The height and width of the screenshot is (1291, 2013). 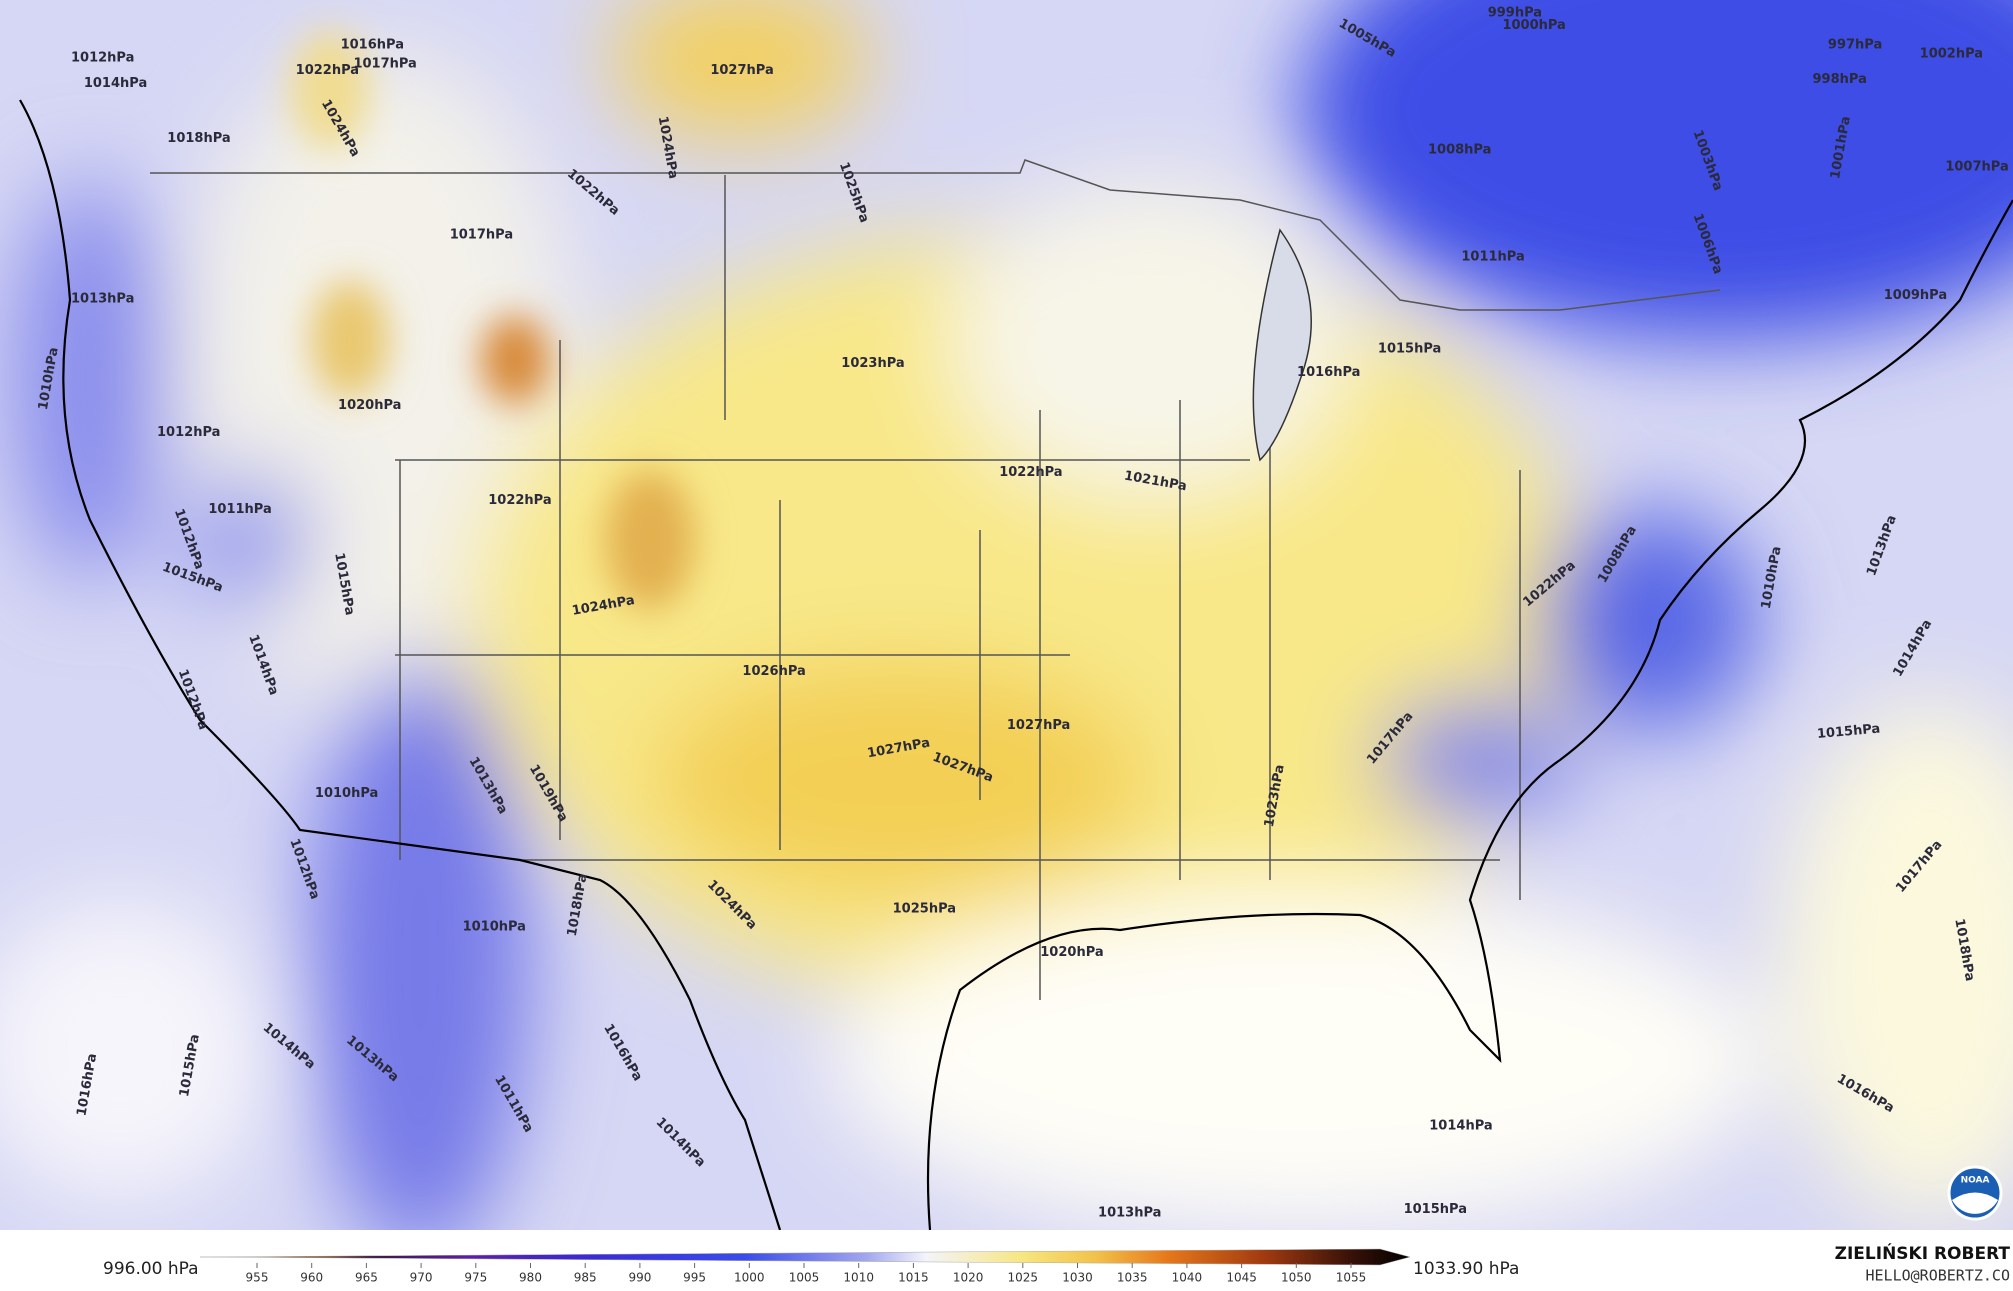 I want to click on logo-text: NOAA, so click(x=1975, y=1181).